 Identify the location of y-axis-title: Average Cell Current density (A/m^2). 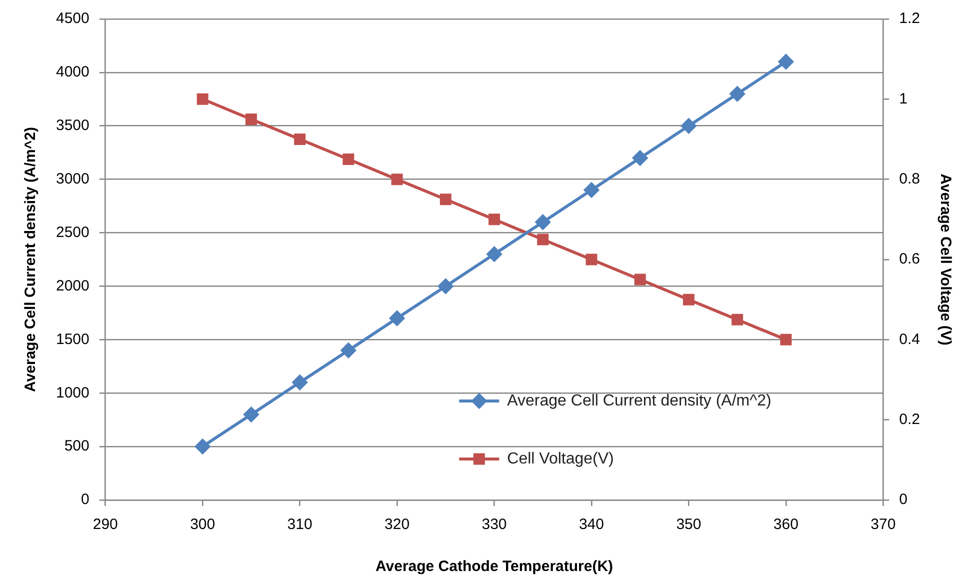
(31, 259).